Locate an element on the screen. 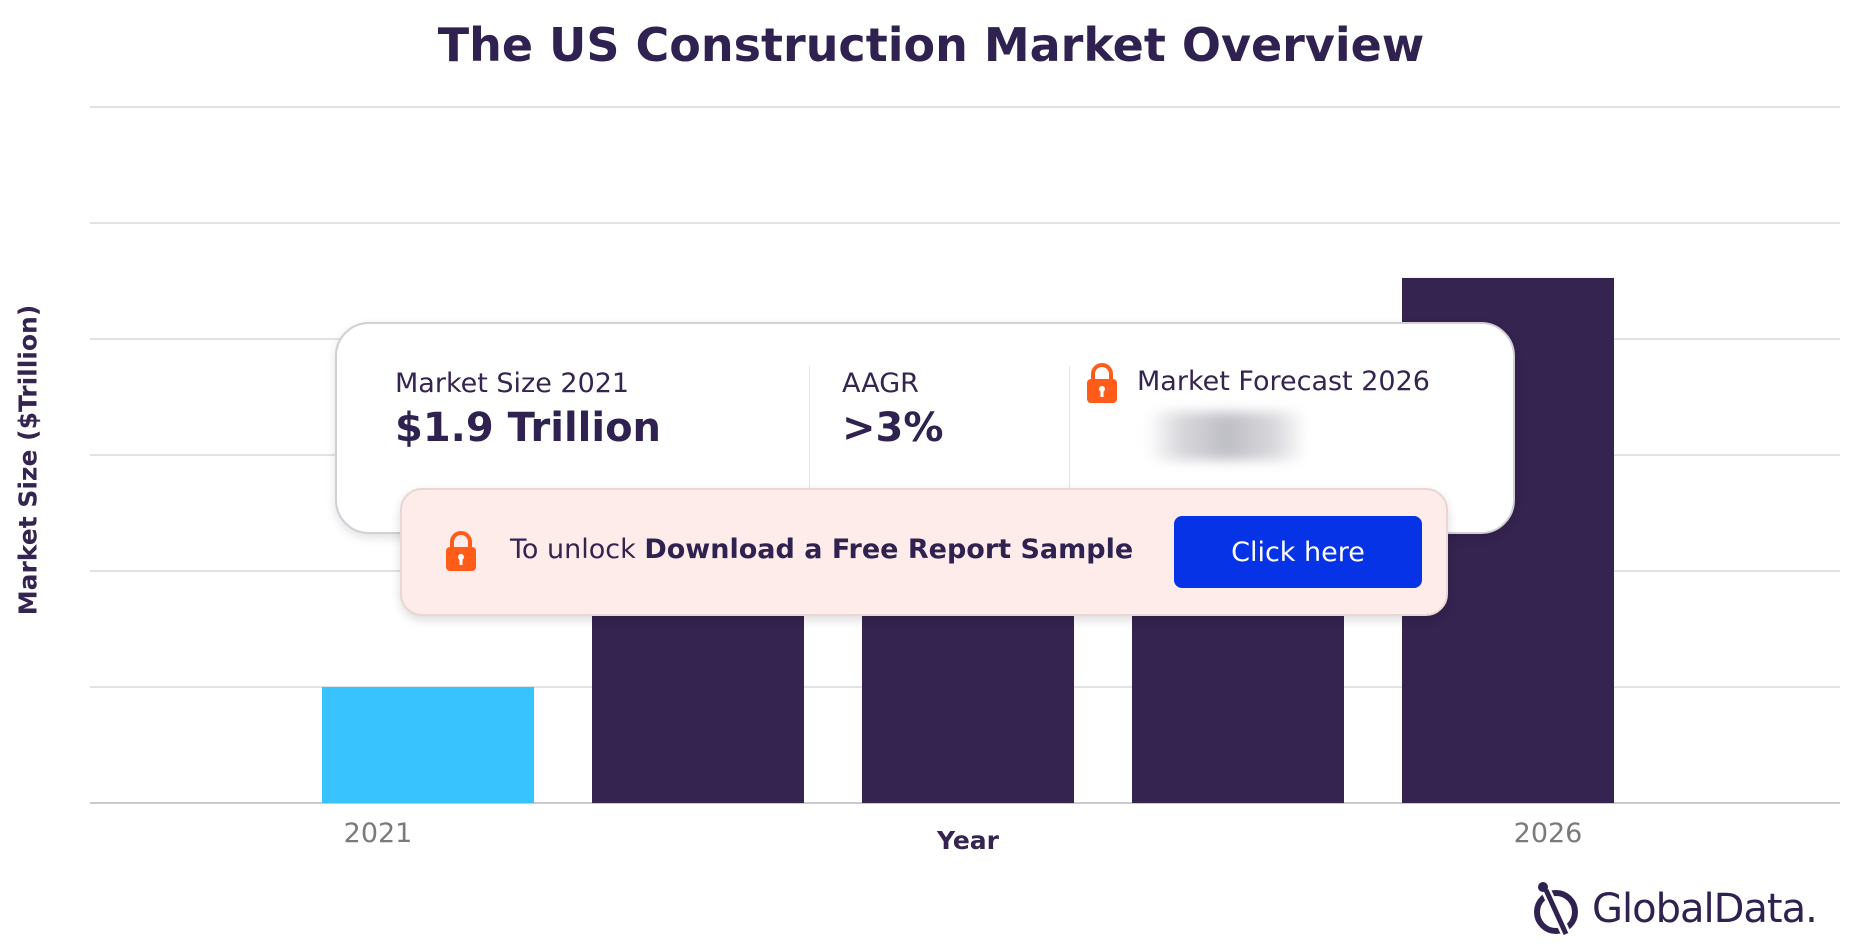  forecast-label: Market Forecast 2026 is located at coordinates (1283, 381).